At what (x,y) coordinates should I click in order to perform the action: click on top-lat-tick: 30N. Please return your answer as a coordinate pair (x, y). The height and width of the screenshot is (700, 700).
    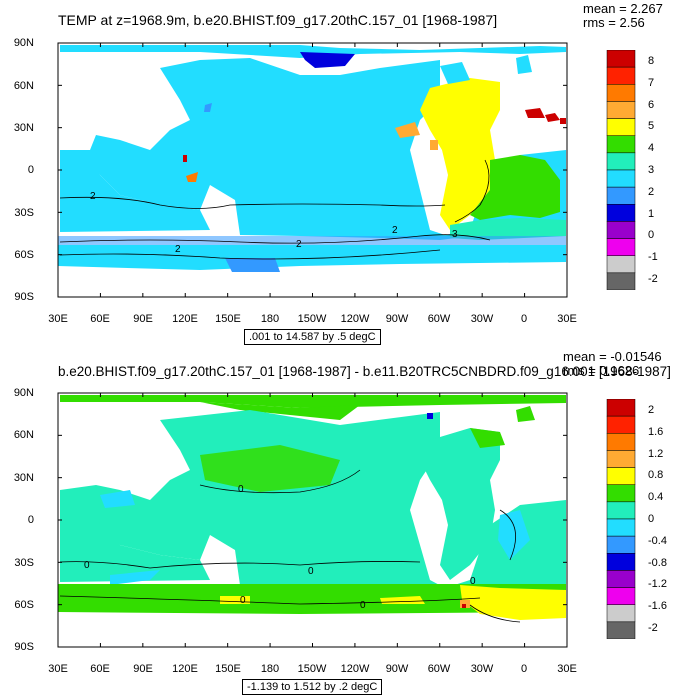
    Looking at the image, I should click on (23, 128).